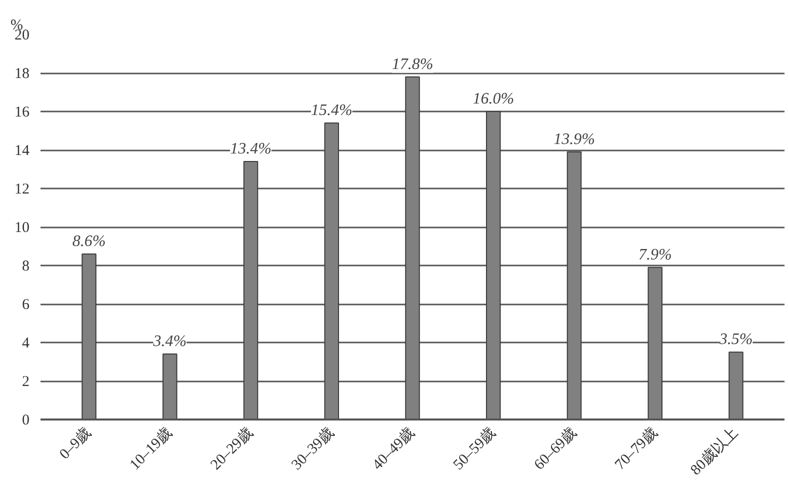 Image resolution: width=788 pixels, height=499 pixels. Describe the element at coordinates (714, 451) in the screenshot. I see `x-tick-label: 80歲以上` at that location.